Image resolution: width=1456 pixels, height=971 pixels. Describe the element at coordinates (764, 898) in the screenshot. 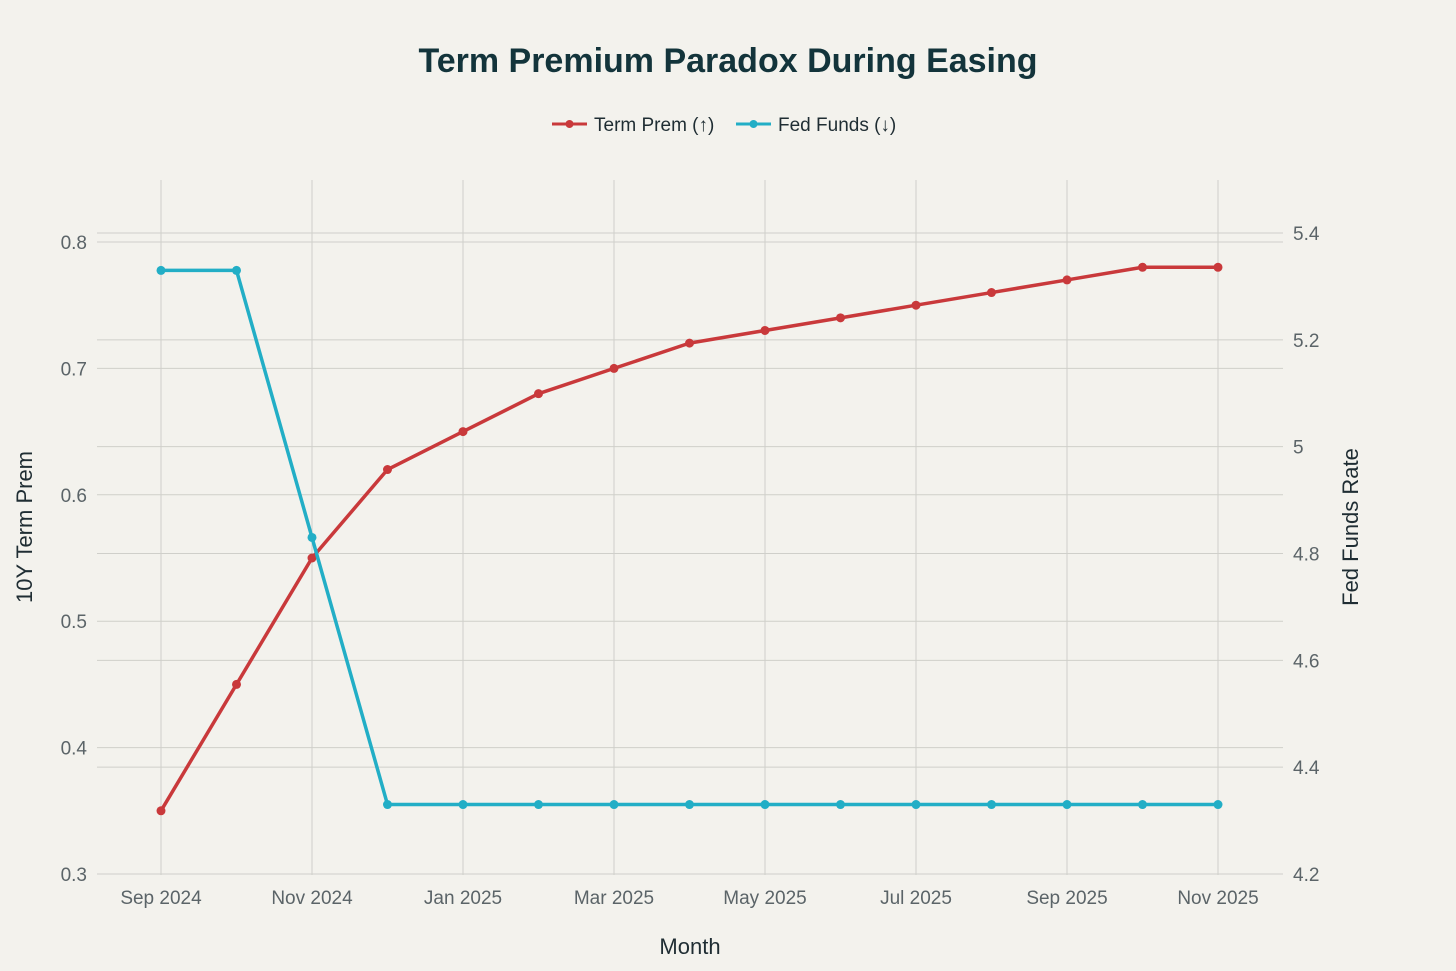

I see `x-tick-label: May 2025` at that location.